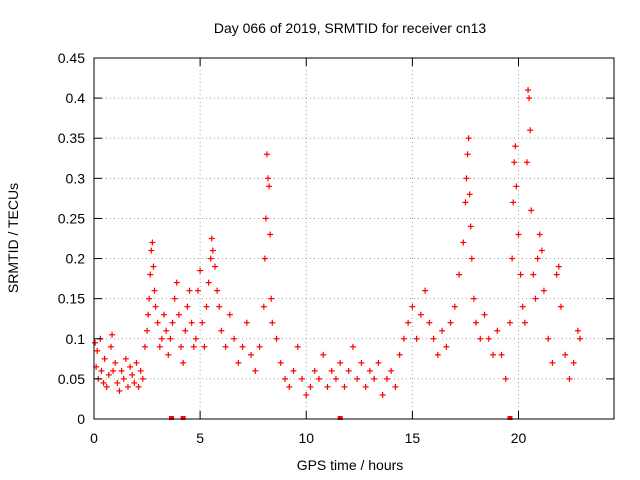 The image size is (640, 480). Describe the element at coordinates (171, 418) in the screenshot. I see `baseline-marker` at that location.